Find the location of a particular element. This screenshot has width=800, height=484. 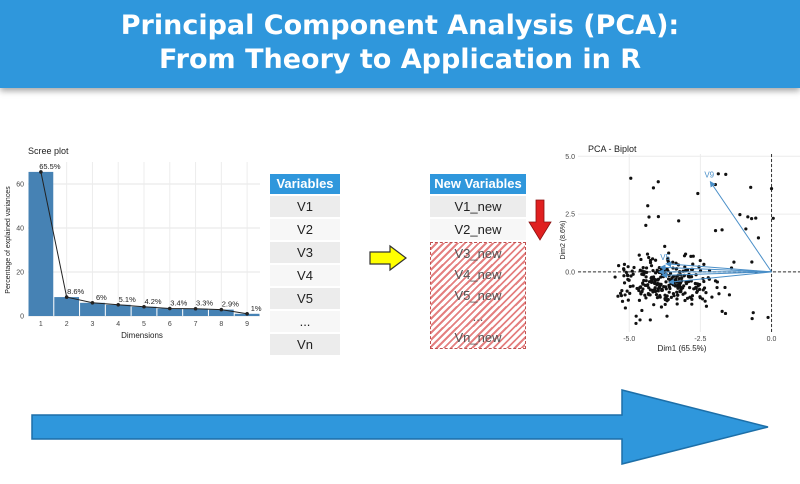

scree-x-tick-label: 4 is located at coordinates (118, 324).